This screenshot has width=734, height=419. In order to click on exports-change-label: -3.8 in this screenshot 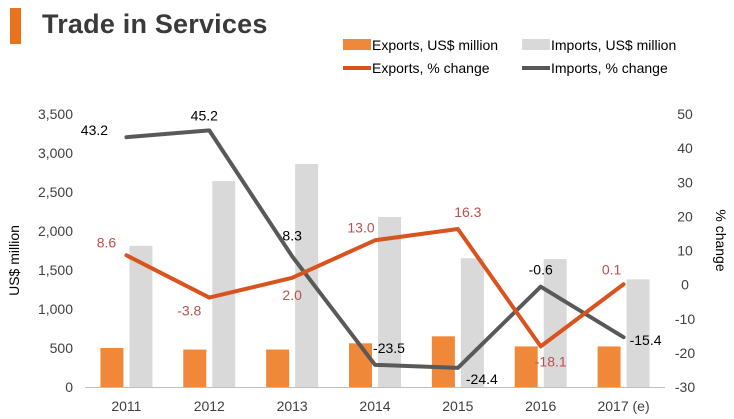, I will do `click(189, 311)`.